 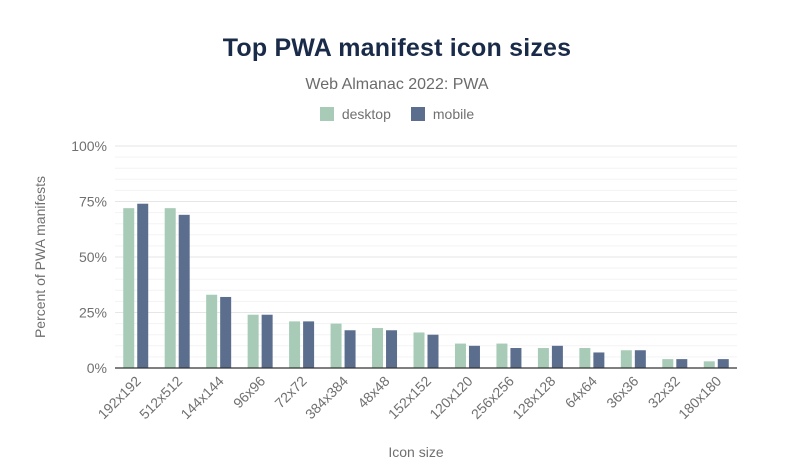 What do you see at coordinates (397, 48) in the screenshot?
I see `chart-title: Top PWA manifest icon sizes` at bounding box center [397, 48].